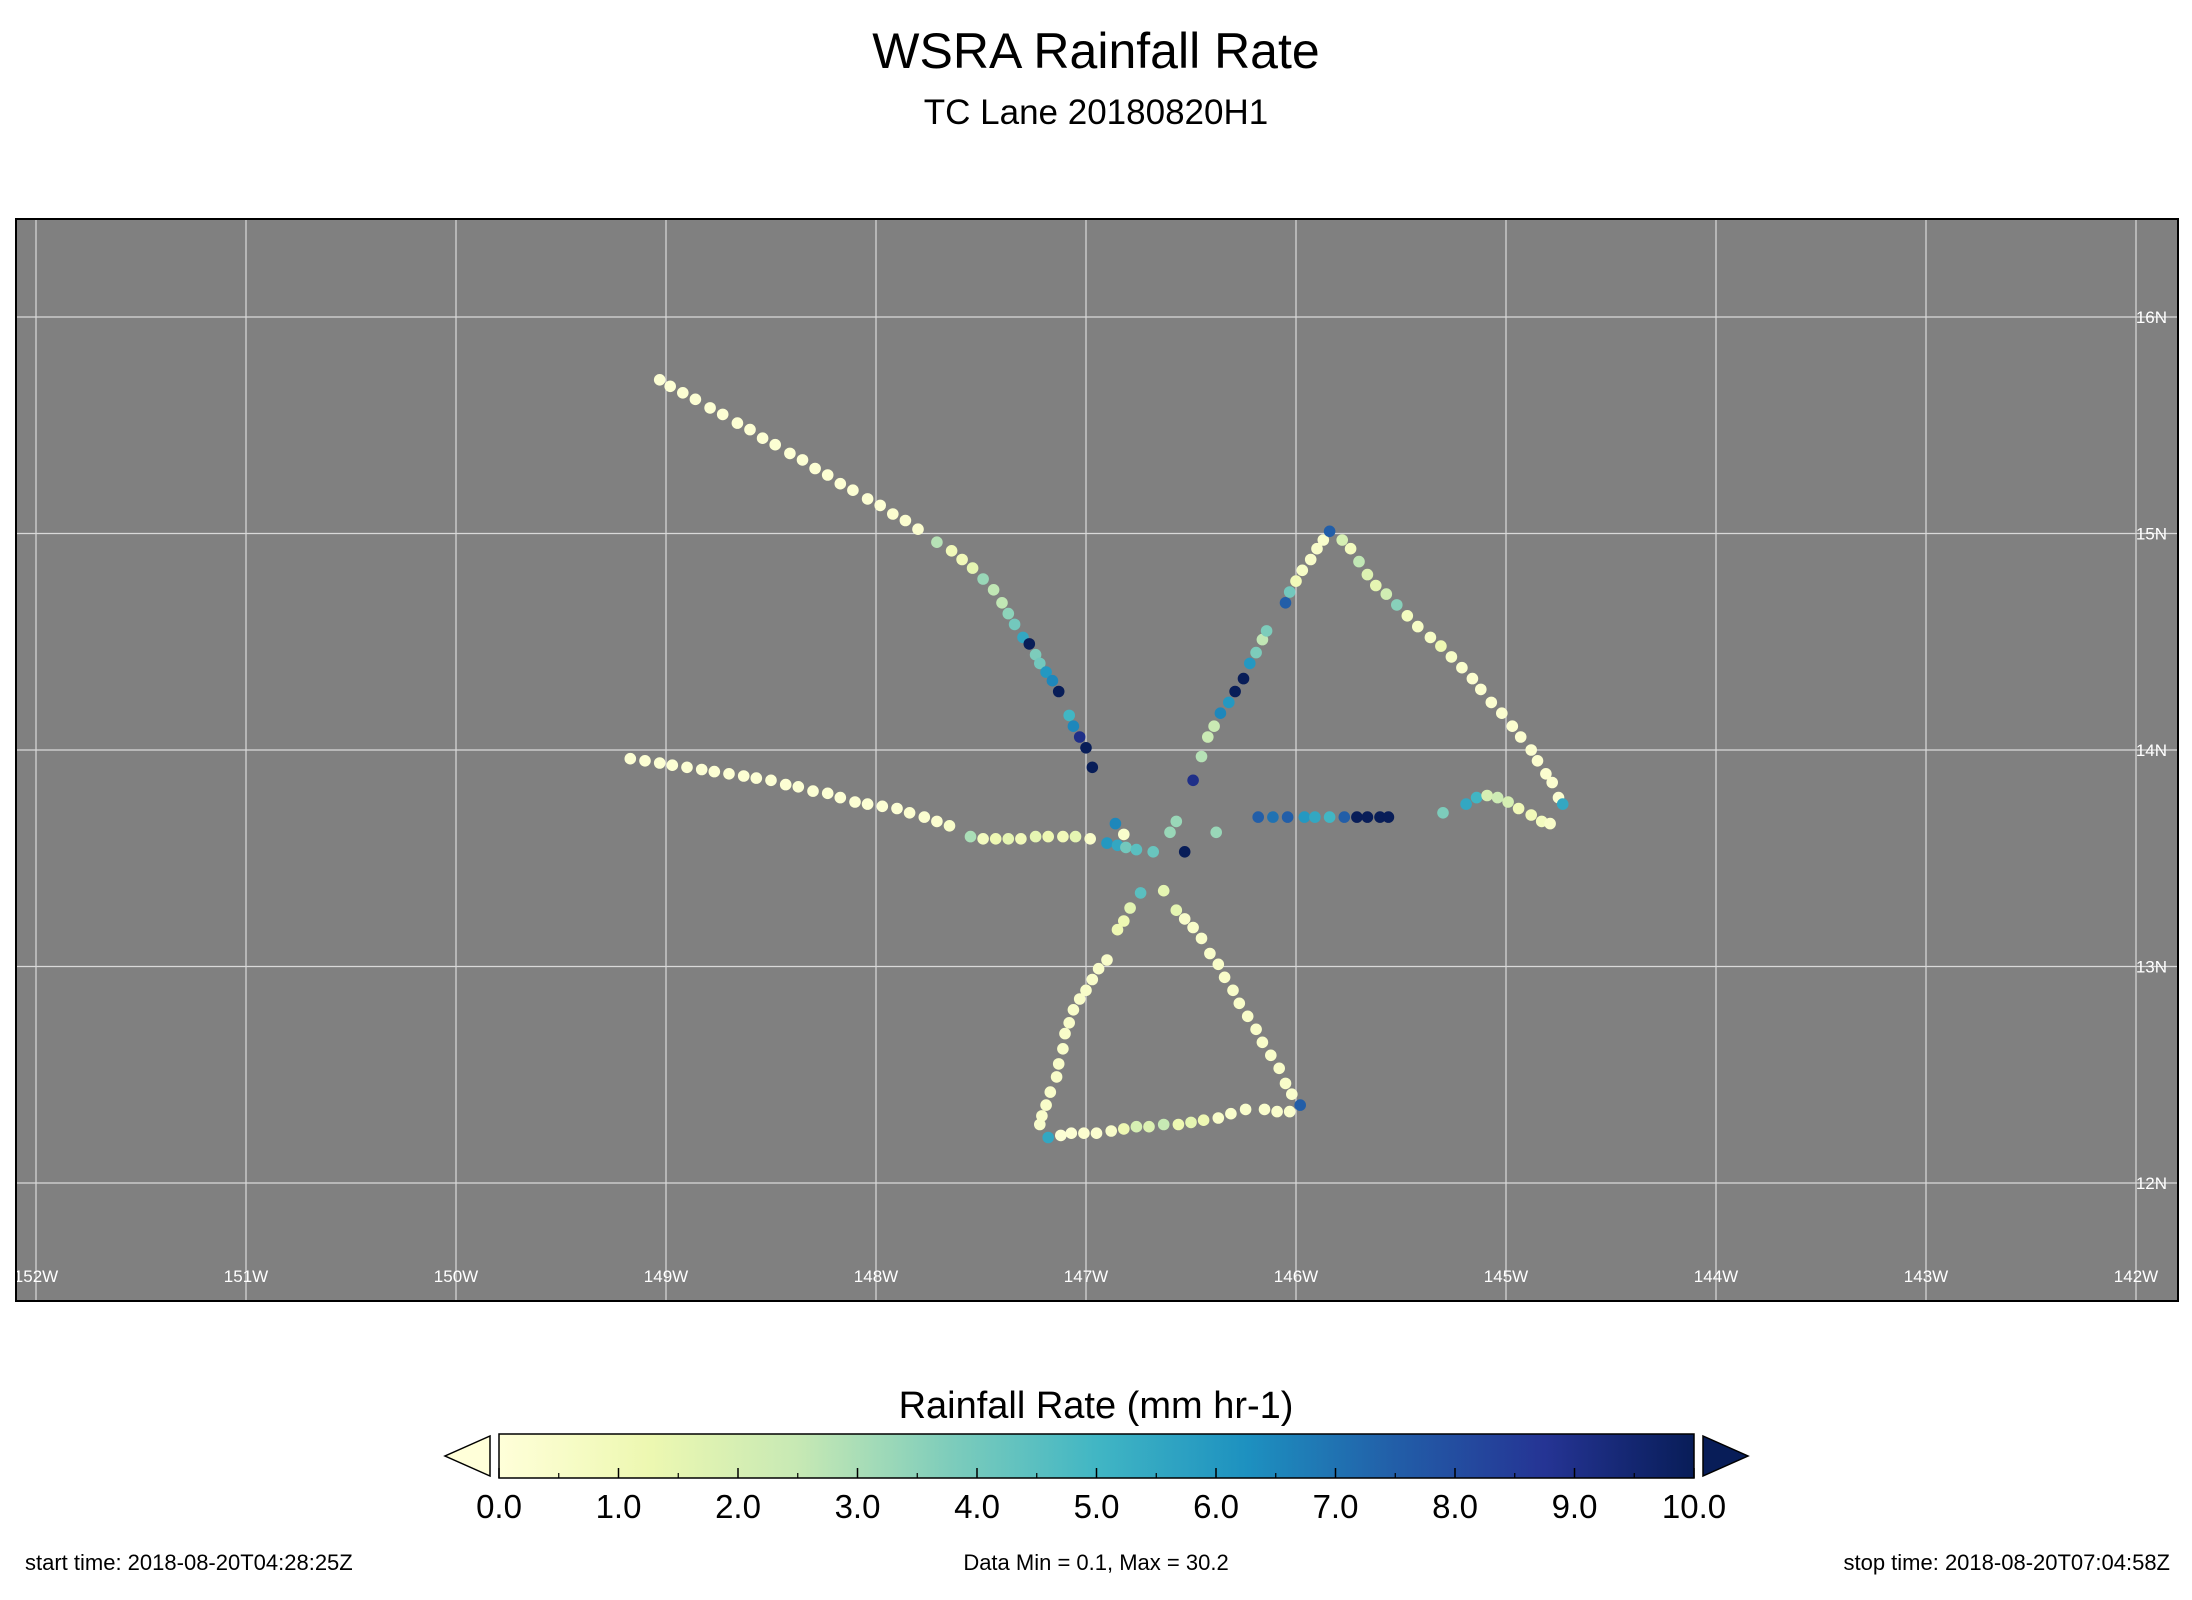  I want to click on colorbar-tick-label: 1.0, so click(619, 1506).